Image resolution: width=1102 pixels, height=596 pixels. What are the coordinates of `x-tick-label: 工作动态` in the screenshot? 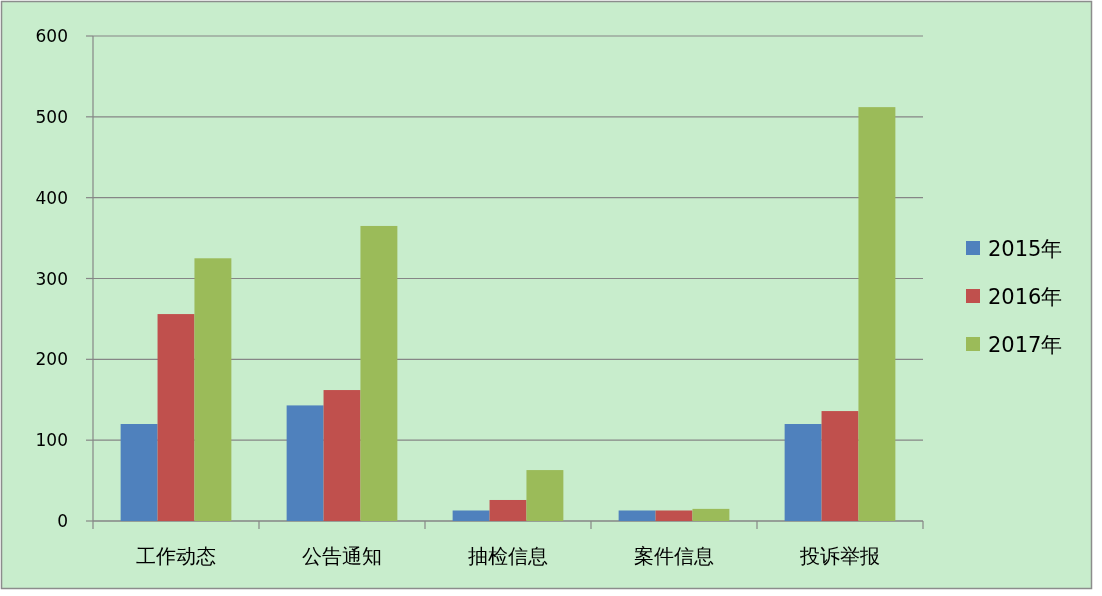 It's located at (176, 556).